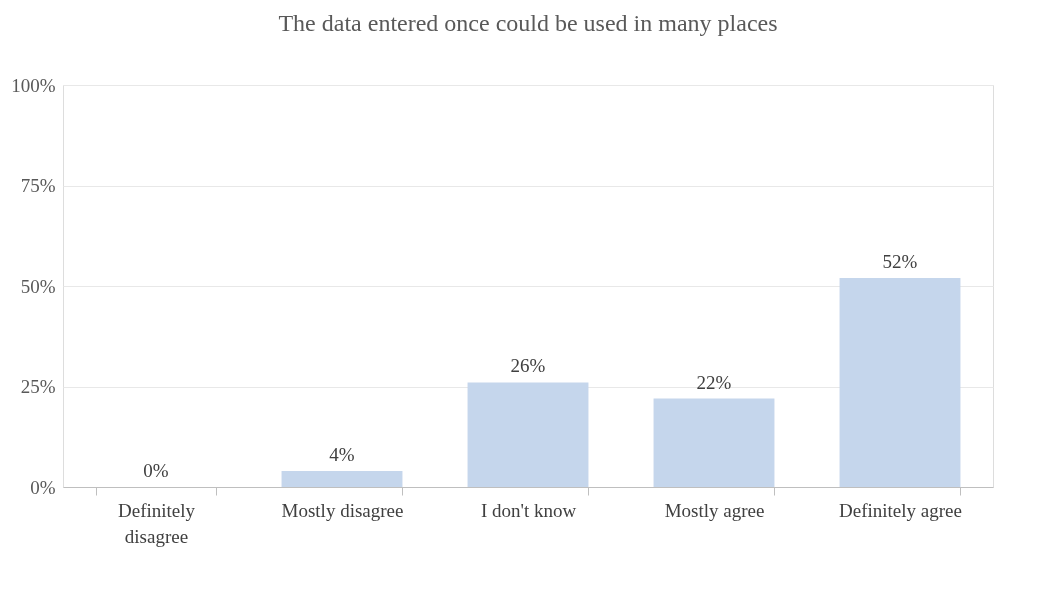 The width and height of the screenshot is (1064, 599). Describe the element at coordinates (900, 510) in the screenshot. I see `x-tick-label: Definitely agree` at that location.